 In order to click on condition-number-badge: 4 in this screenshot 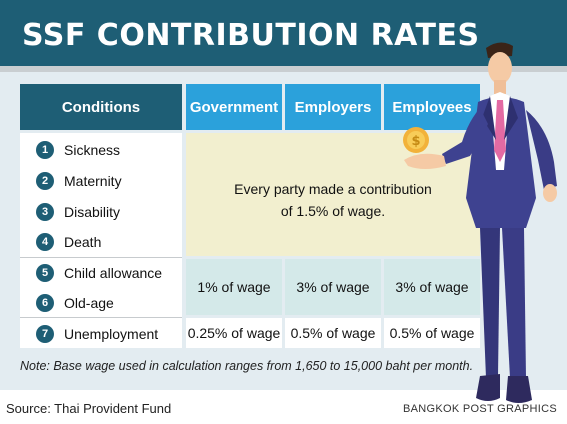, I will do `click(45, 242)`.